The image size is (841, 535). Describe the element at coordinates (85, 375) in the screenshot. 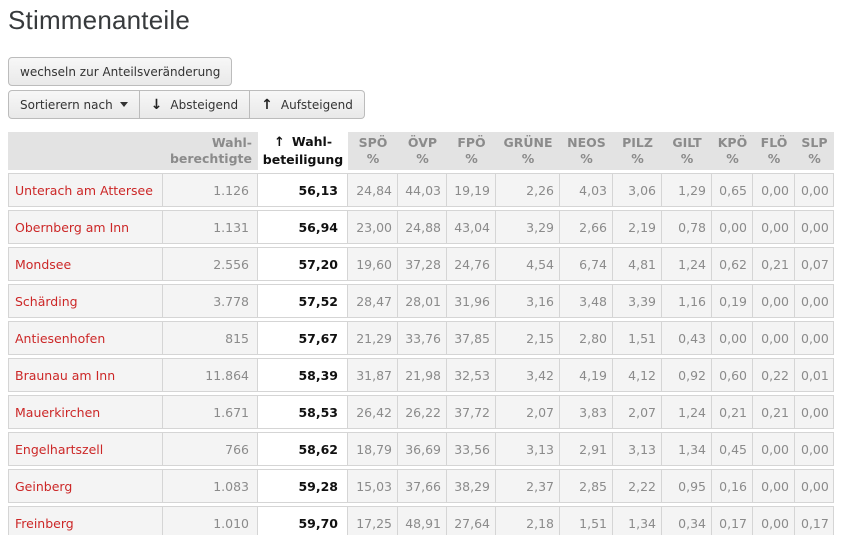

I see `municipality-link: Braunau am Inn` at that location.